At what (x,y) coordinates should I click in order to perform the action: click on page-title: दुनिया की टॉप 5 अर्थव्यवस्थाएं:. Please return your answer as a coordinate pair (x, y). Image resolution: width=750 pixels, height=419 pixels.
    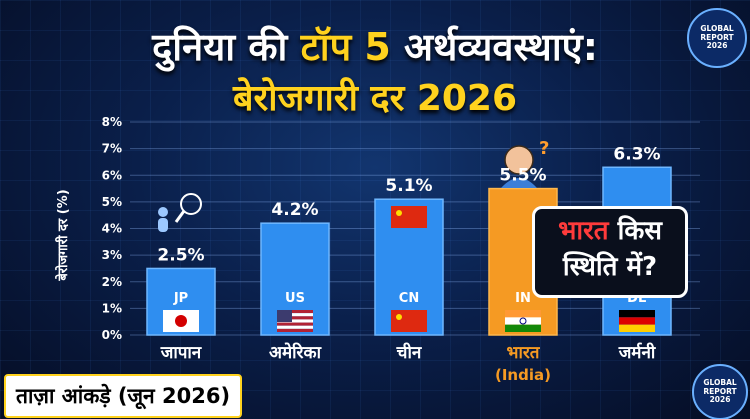
    Looking at the image, I should click on (375, 46).